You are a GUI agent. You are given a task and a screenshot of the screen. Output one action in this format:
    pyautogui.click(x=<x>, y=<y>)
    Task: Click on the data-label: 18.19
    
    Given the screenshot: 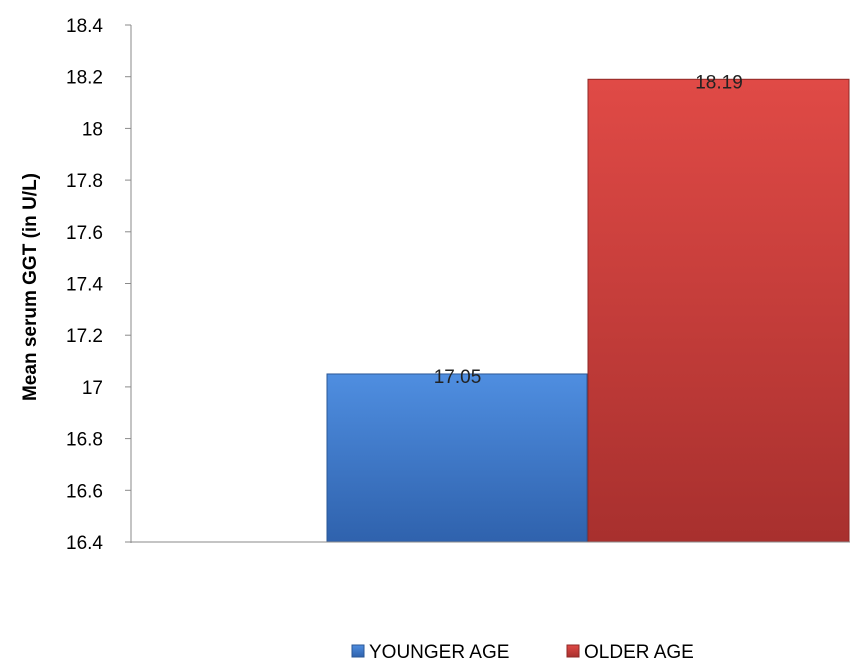 What is the action you would take?
    pyautogui.click(x=719, y=82)
    